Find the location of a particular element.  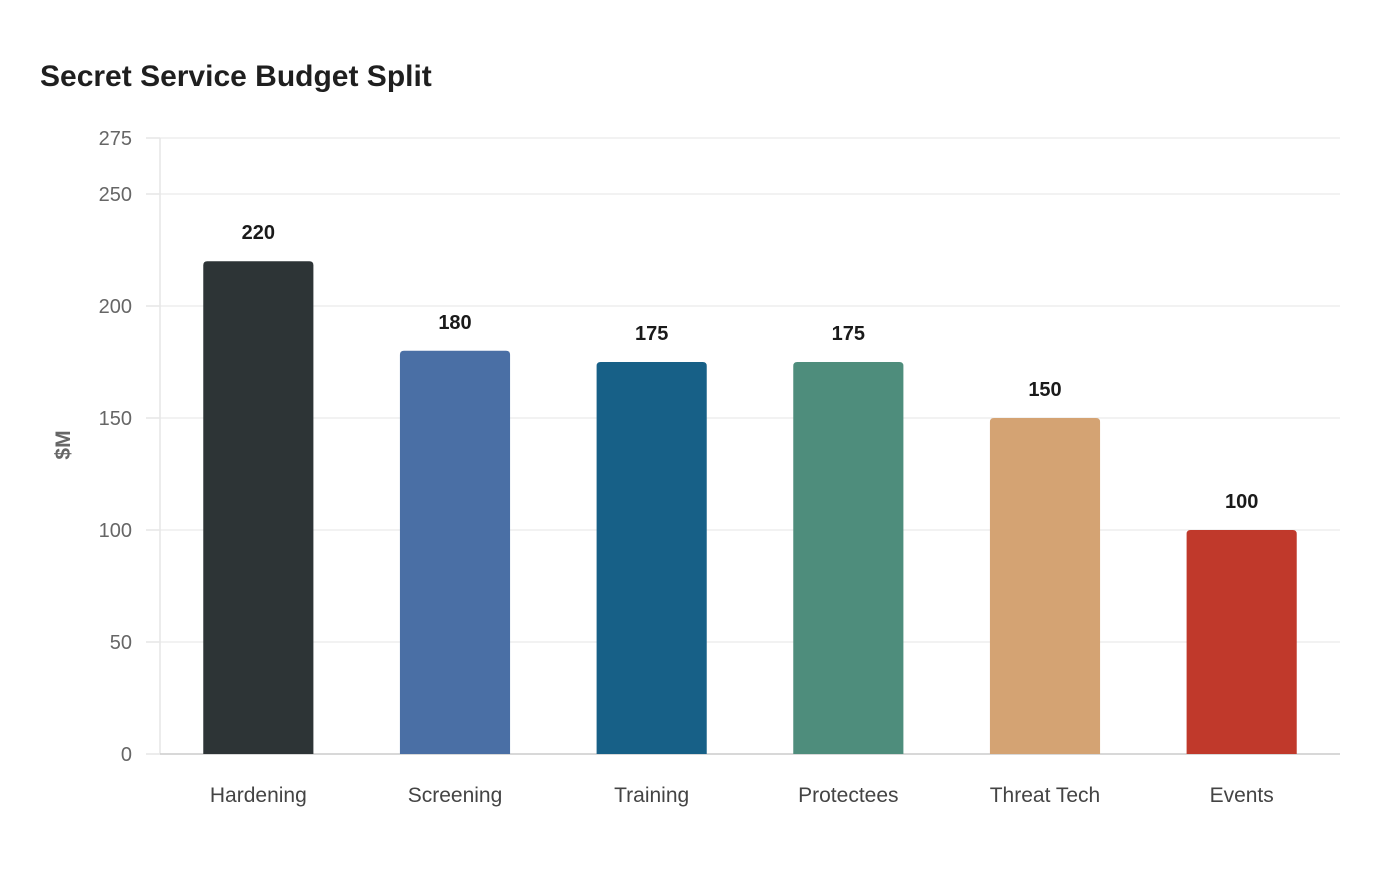

y-tick-label: 275 is located at coordinates (115, 139).